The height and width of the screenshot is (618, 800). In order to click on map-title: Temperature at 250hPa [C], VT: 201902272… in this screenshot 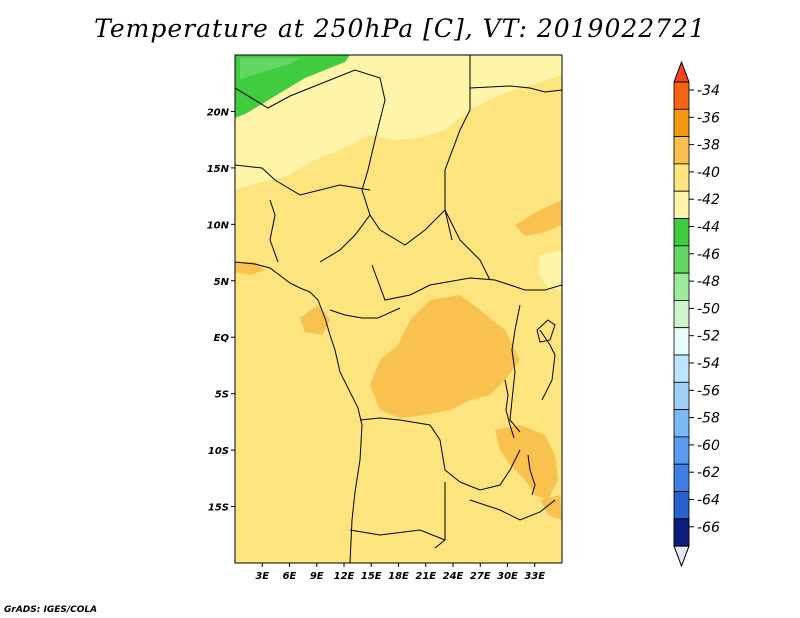, I will do `click(400, 28)`.